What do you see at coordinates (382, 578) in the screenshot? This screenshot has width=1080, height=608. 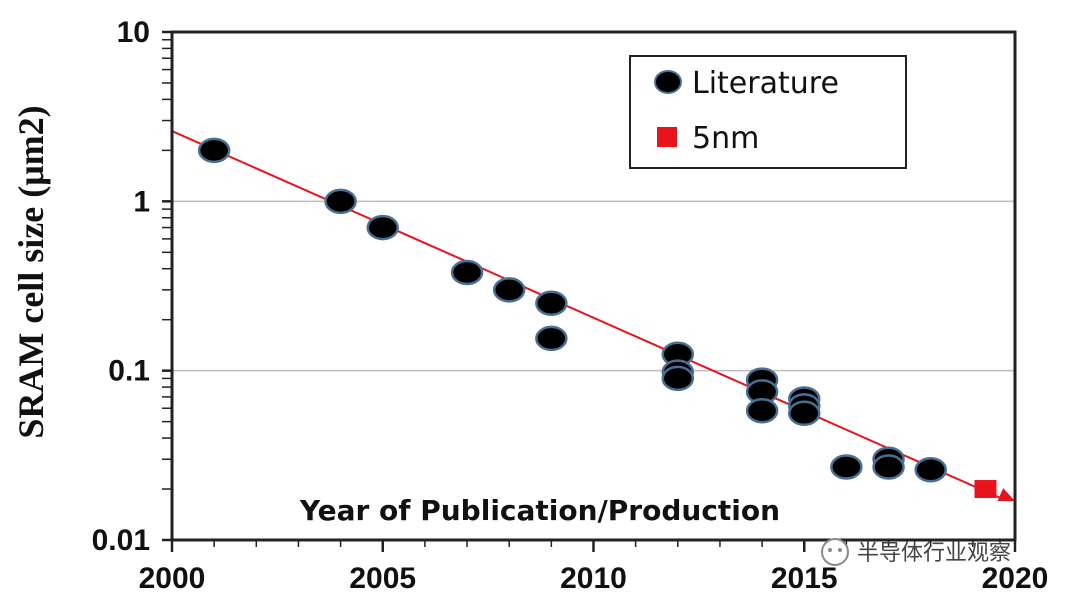 I see `x-tick-label: 2005` at bounding box center [382, 578].